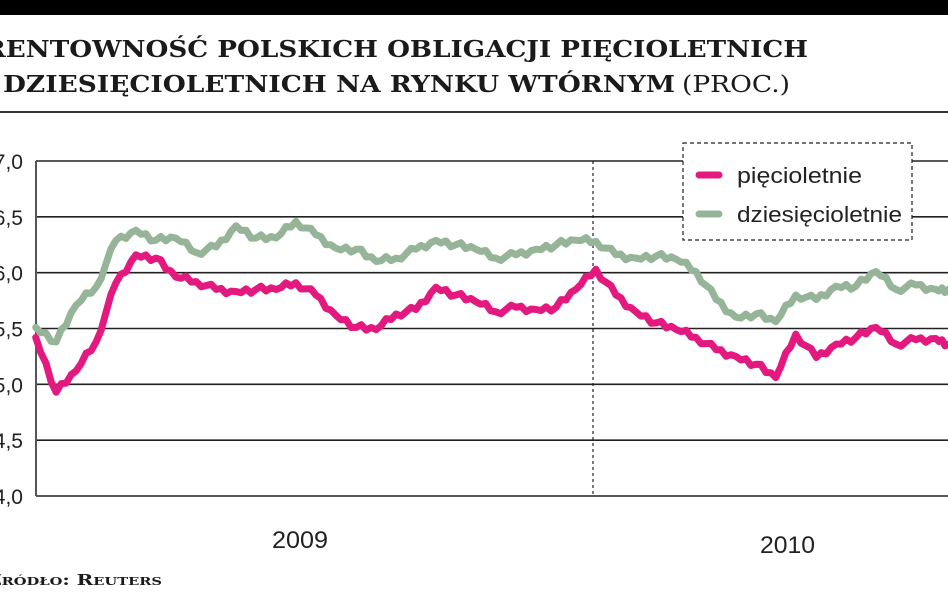 The width and height of the screenshot is (948, 593). What do you see at coordinates (81, 580) in the screenshot?
I see `source-note: Źródło: Reuters` at bounding box center [81, 580].